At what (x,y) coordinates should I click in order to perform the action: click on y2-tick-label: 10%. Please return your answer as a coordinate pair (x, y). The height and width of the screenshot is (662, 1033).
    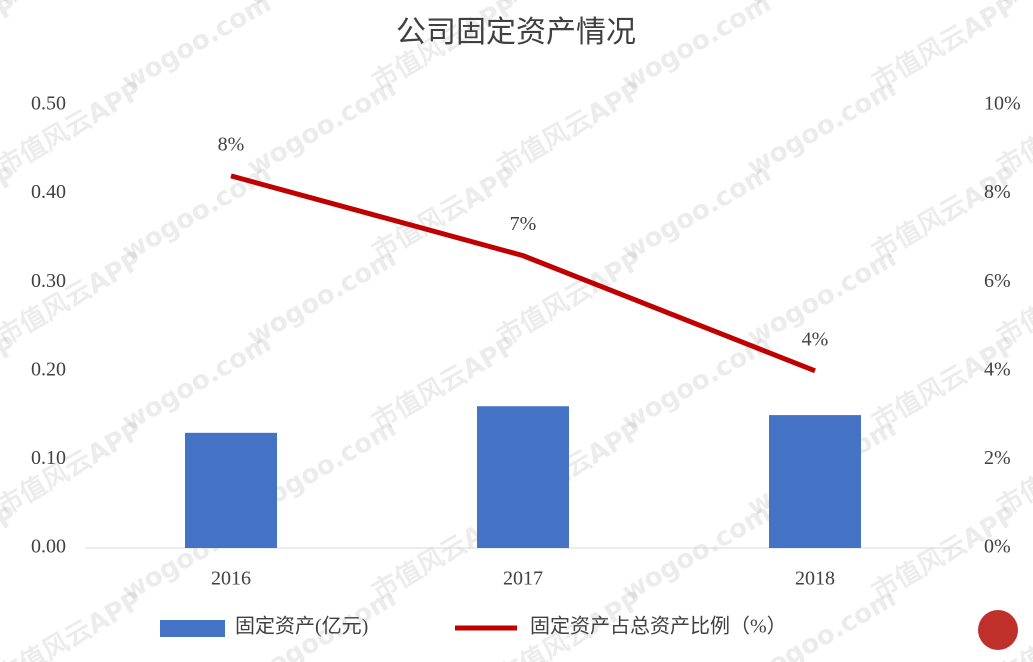
    Looking at the image, I should click on (1002, 104).